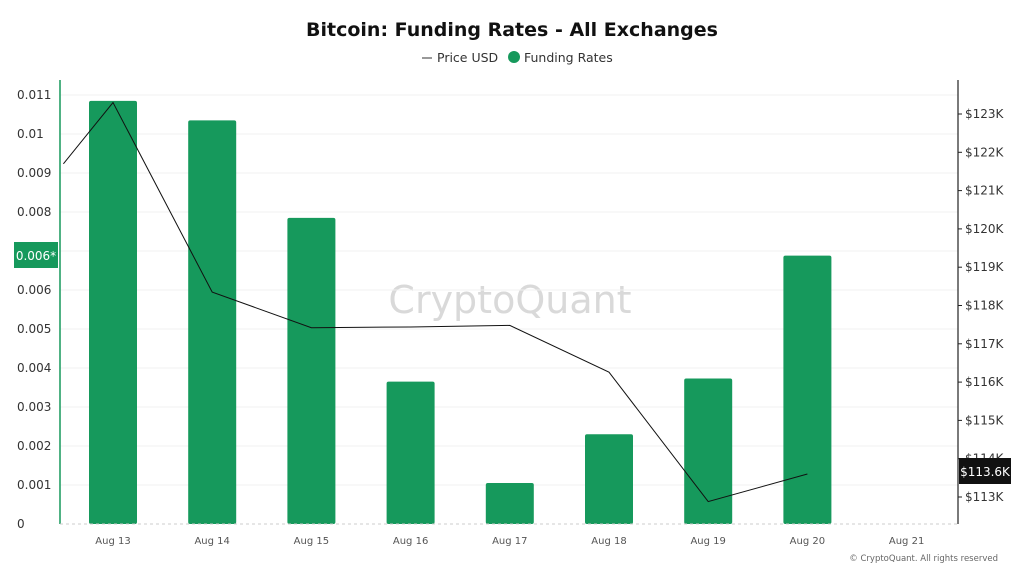  I want to click on left-tick-label: 0.003, so click(34, 407).